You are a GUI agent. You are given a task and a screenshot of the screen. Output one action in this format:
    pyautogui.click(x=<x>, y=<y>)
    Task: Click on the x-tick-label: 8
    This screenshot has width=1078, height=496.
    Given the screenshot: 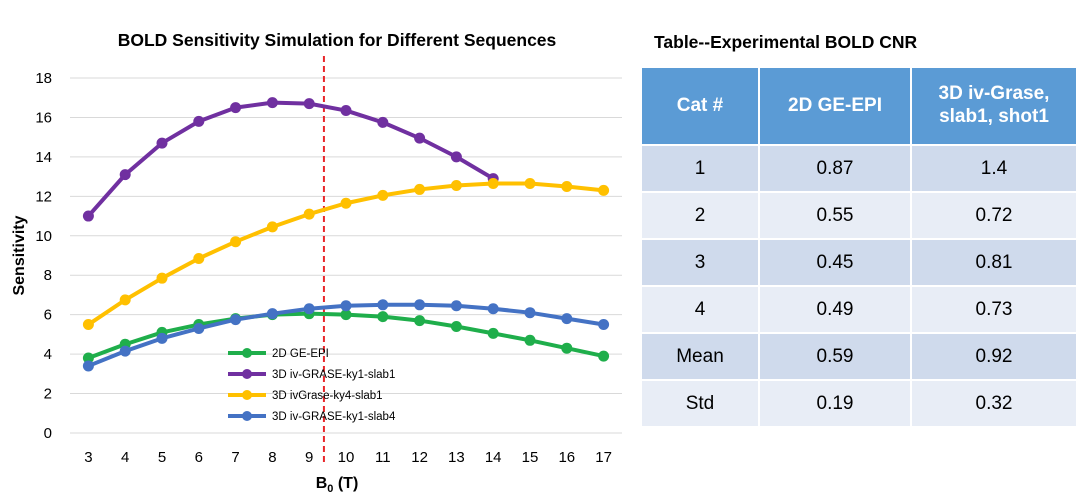 What is the action you would take?
    pyautogui.click(x=272, y=457)
    